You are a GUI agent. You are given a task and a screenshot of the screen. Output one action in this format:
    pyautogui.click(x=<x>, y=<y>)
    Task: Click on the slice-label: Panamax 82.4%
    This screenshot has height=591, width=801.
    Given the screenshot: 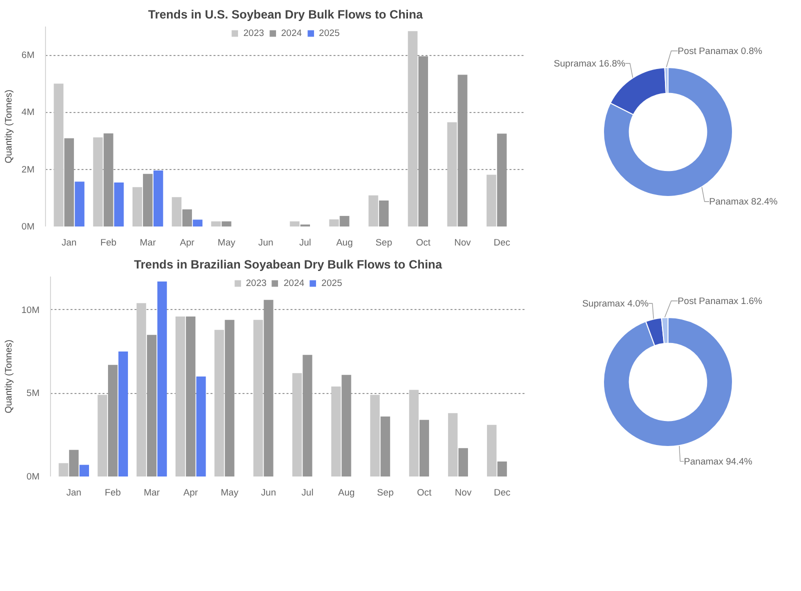 What is the action you would take?
    pyautogui.click(x=743, y=201)
    